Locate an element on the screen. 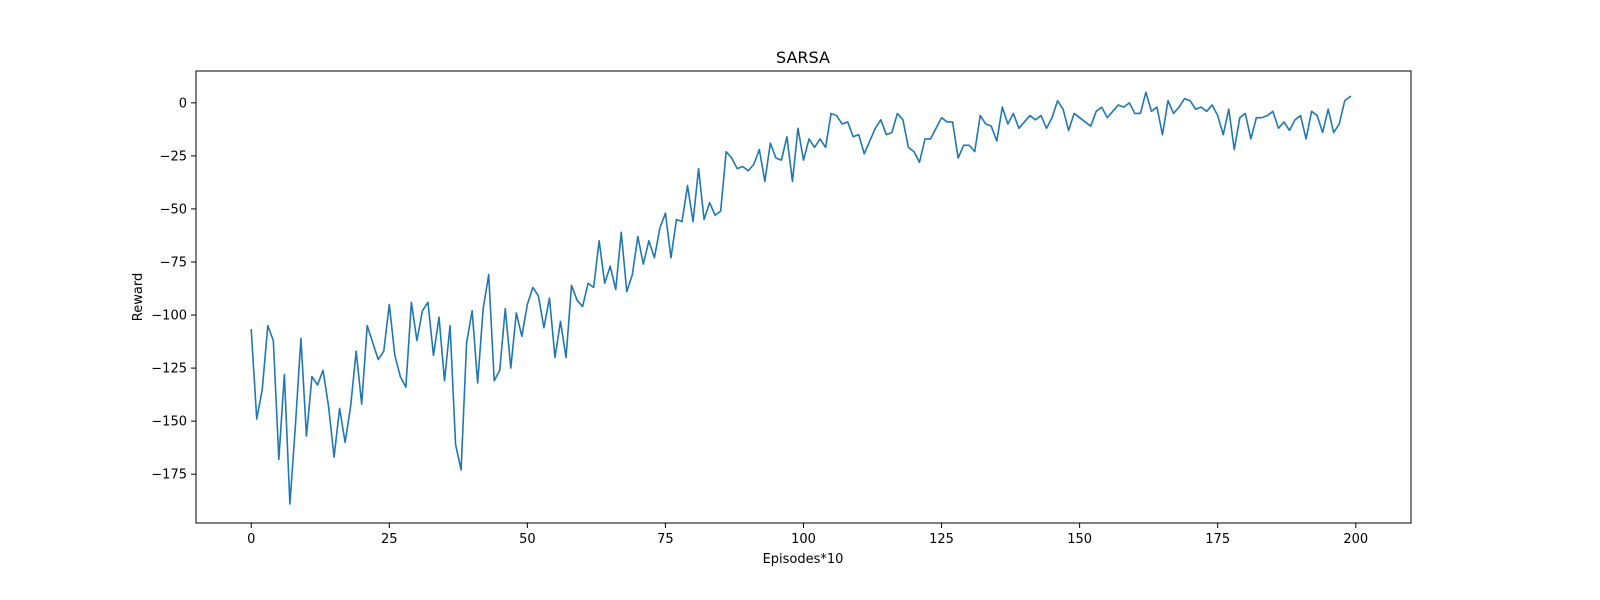 The width and height of the screenshot is (1600, 600). y-tick-label: 0 is located at coordinates (183, 103).